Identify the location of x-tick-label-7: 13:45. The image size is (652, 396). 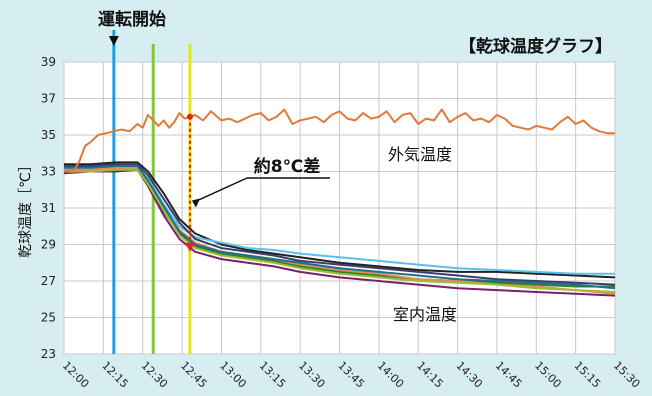
(351, 375).